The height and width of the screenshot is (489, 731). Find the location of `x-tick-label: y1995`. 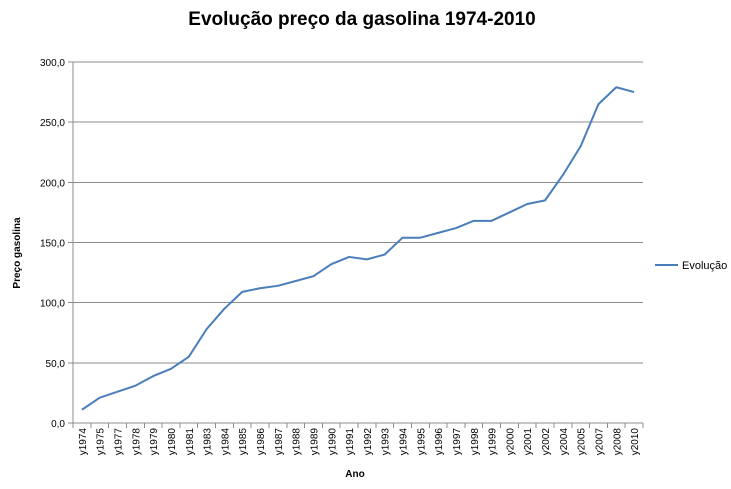

x-tick-label: y1995 is located at coordinates (421, 442).